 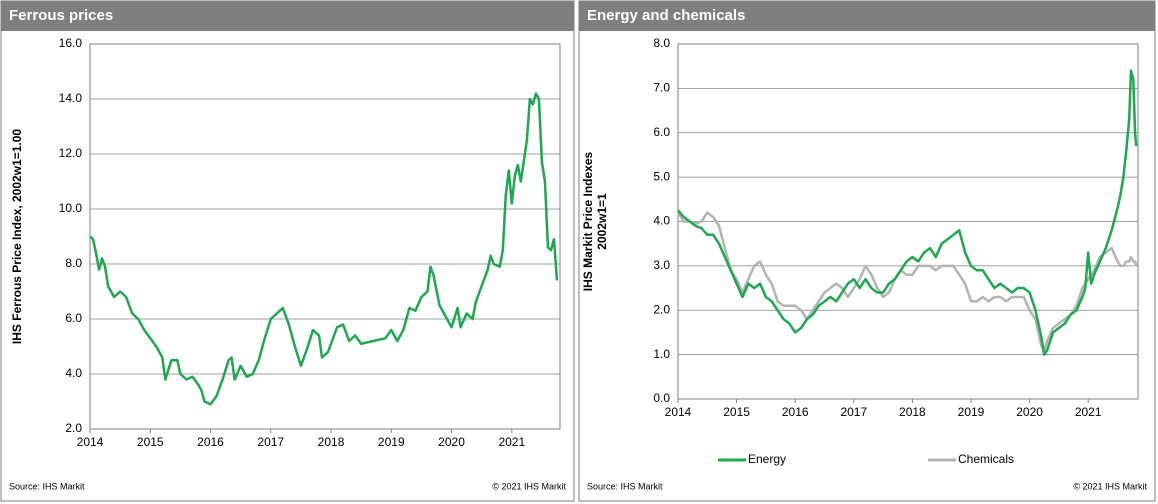 What do you see at coordinates (661, 176) in the screenshot?
I see `y-tick-label: 5.0` at bounding box center [661, 176].